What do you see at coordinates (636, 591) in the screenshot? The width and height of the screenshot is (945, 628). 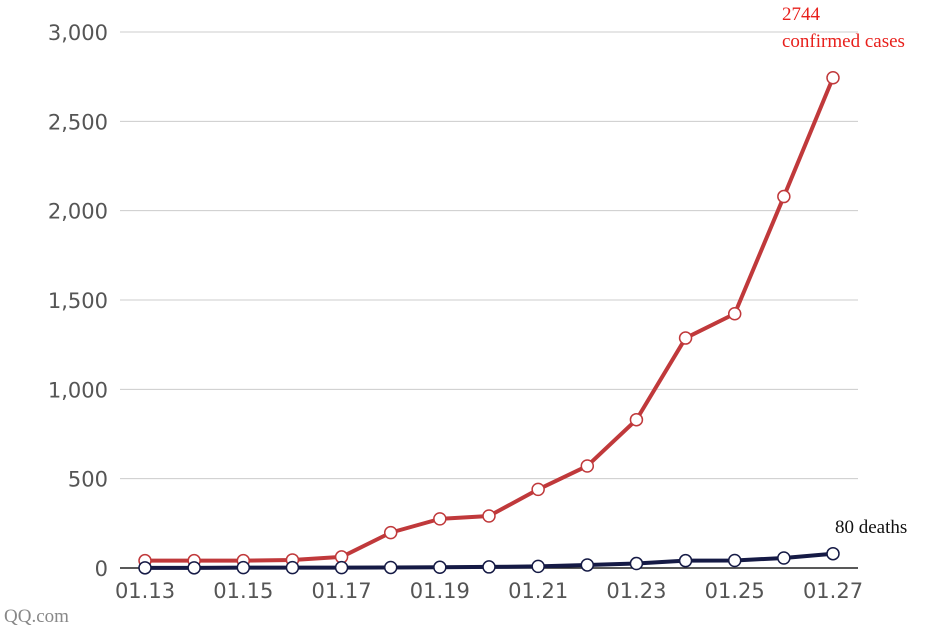 I see `x-tick-label: 01.23` at bounding box center [636, 591].